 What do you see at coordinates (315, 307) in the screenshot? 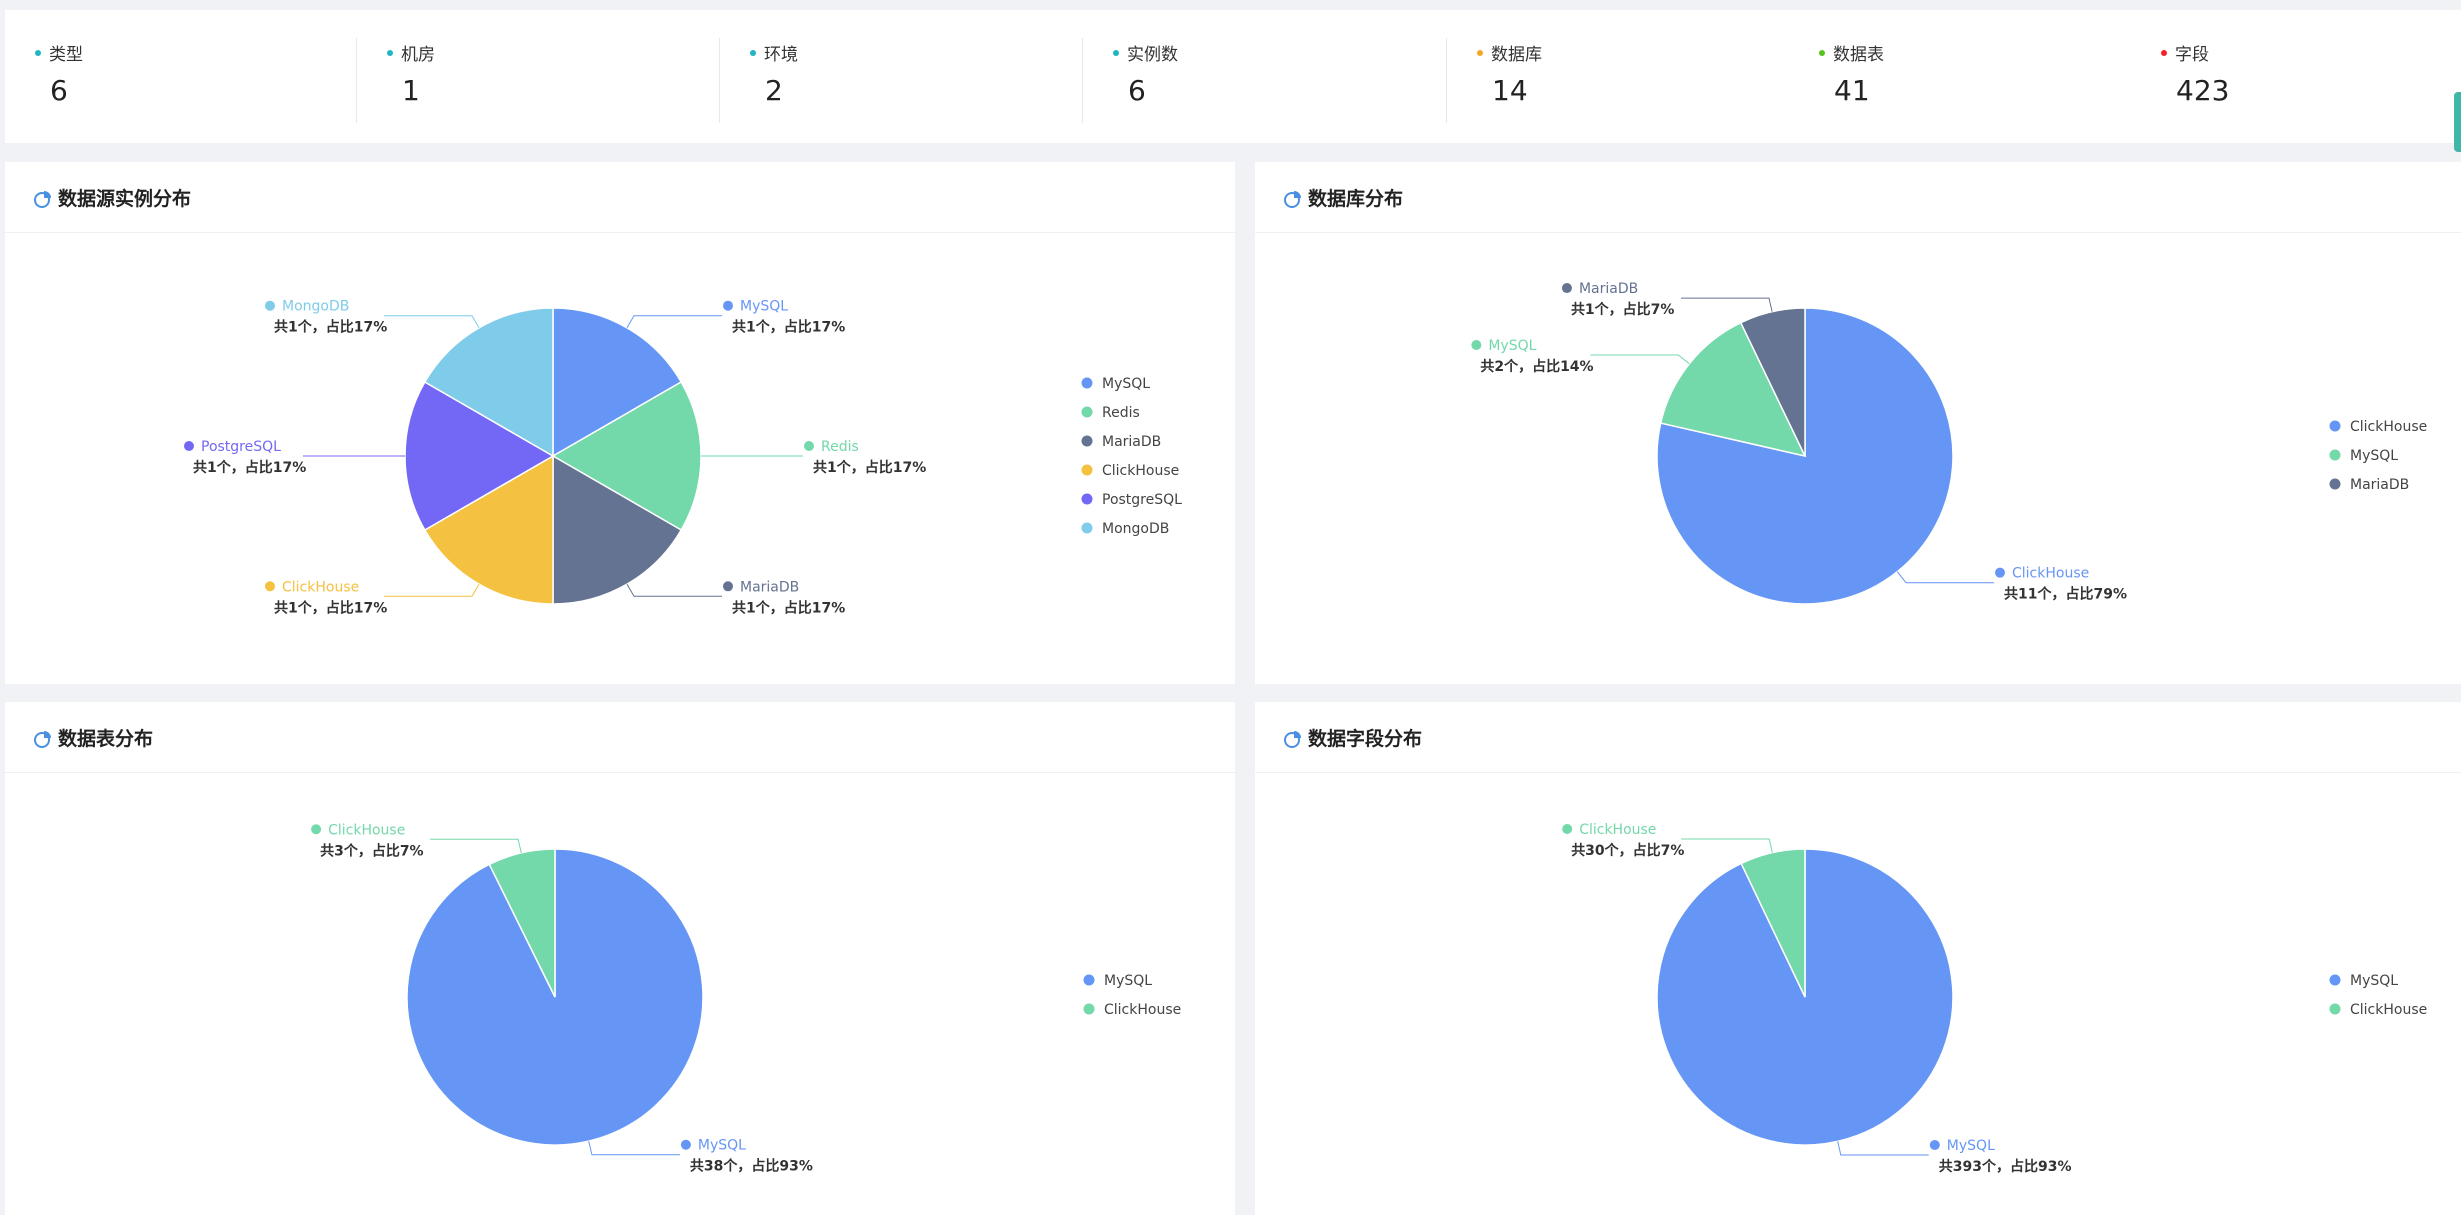
I see `slice-label-name: MongoDB` at bounding box center [315, 307].